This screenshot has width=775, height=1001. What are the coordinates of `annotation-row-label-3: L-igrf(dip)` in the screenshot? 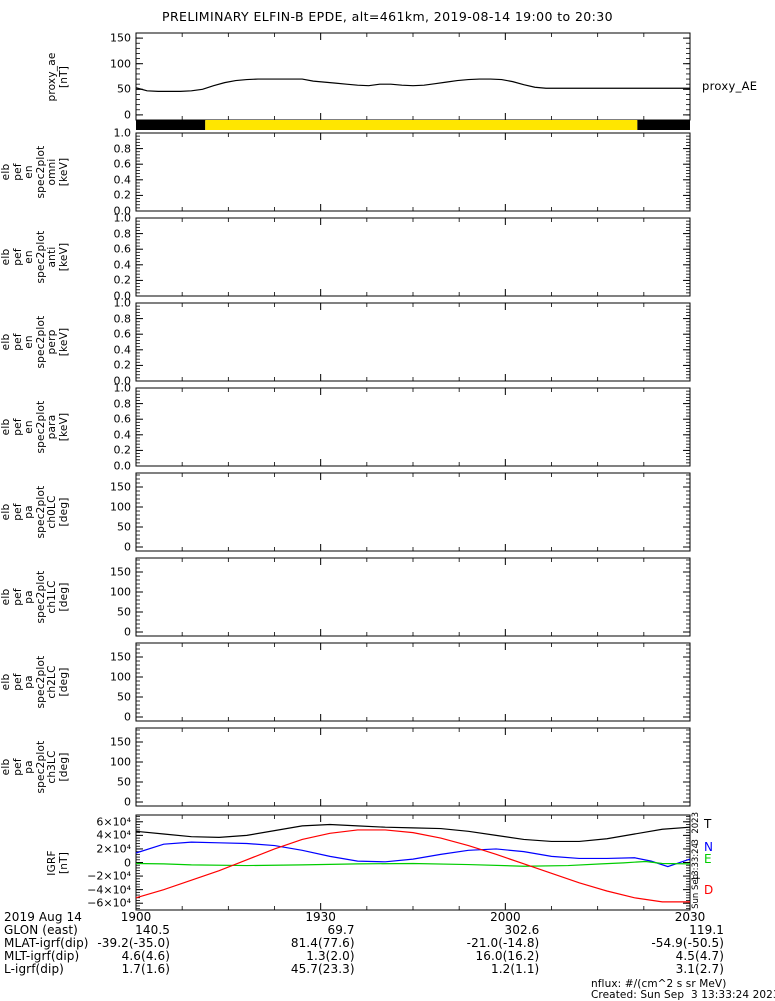 It's located at (34, 969).